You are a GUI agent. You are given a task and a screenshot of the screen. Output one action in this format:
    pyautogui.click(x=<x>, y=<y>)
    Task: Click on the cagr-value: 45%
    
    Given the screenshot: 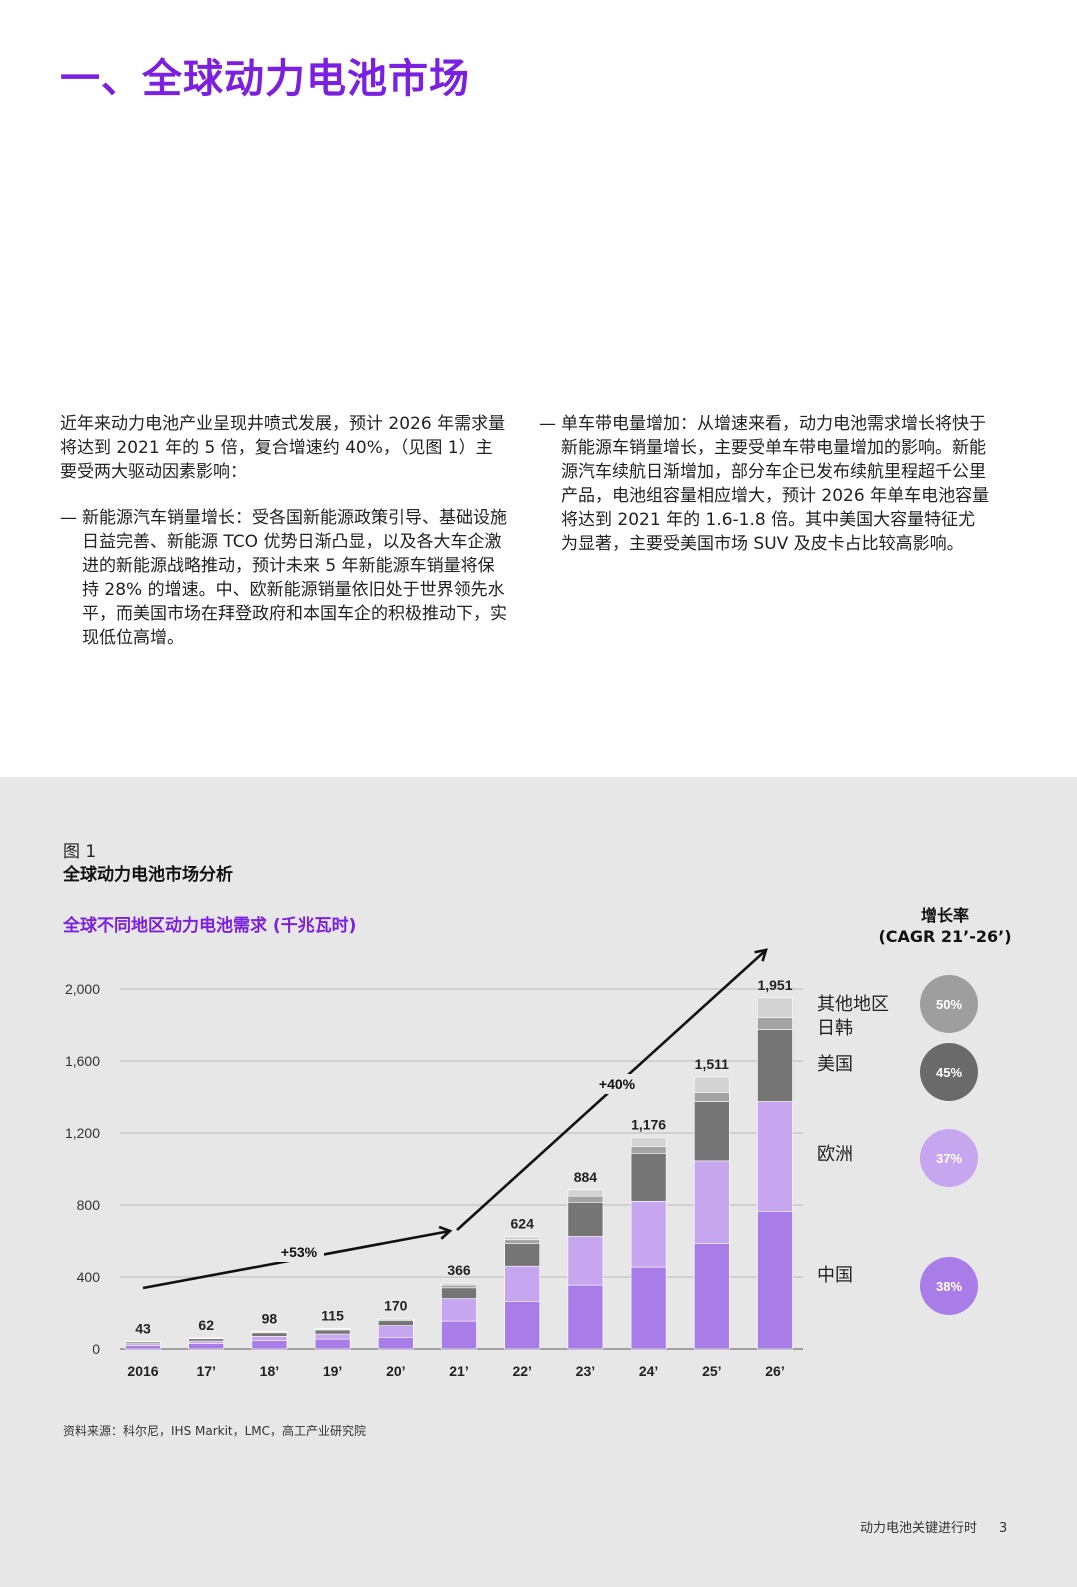 What is the action you would take?
    pyautogui.click(x=949, y=1072)
    